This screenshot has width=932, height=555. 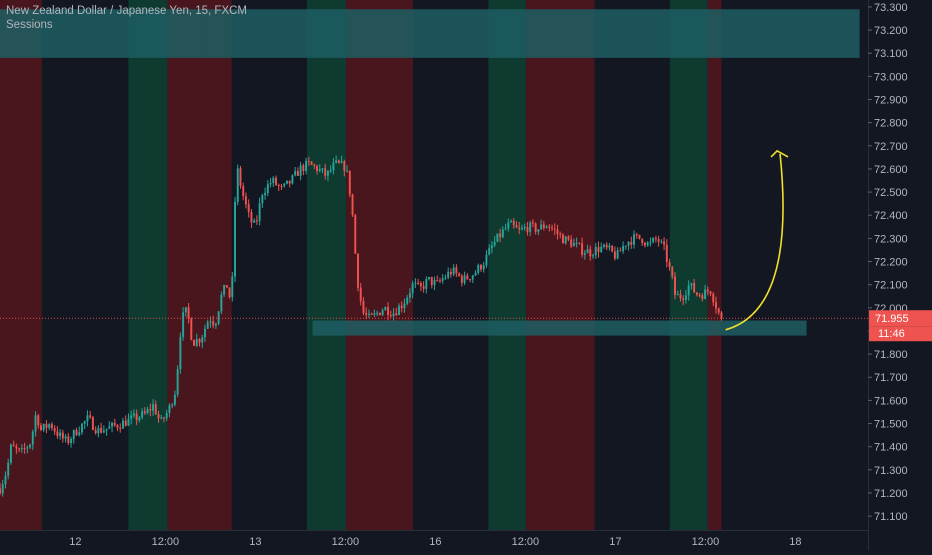 What do you see at coordinates (559, 328) in the screenshot?
I see `demand-zone` at bounding box center [559, 328].